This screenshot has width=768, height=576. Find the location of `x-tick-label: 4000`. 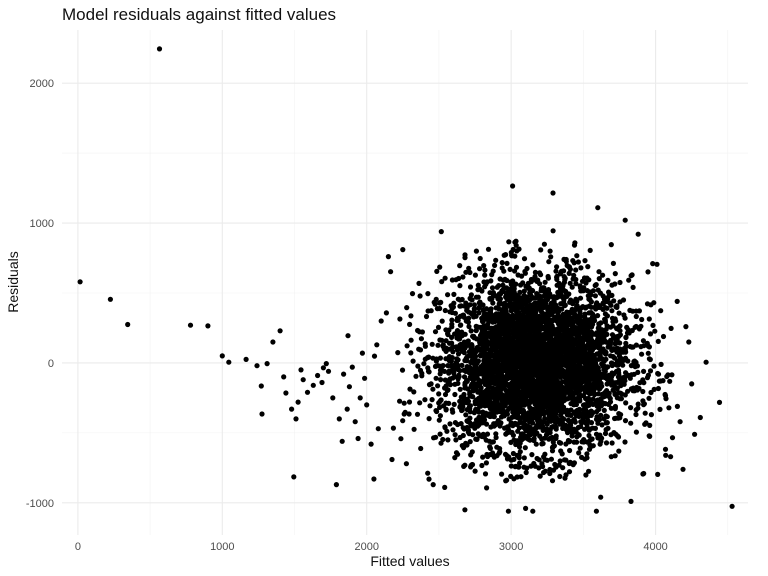

x-tick-label: 4000 is located at coordinates (655, 547).